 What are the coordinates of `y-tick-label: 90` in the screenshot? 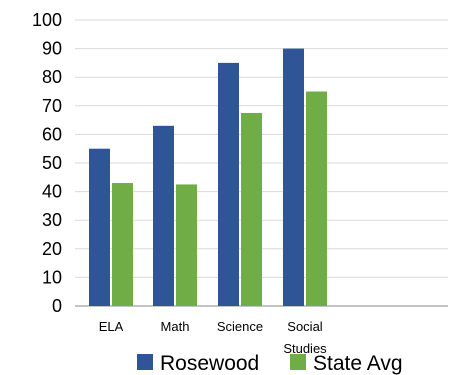 It's located at (52, 49).